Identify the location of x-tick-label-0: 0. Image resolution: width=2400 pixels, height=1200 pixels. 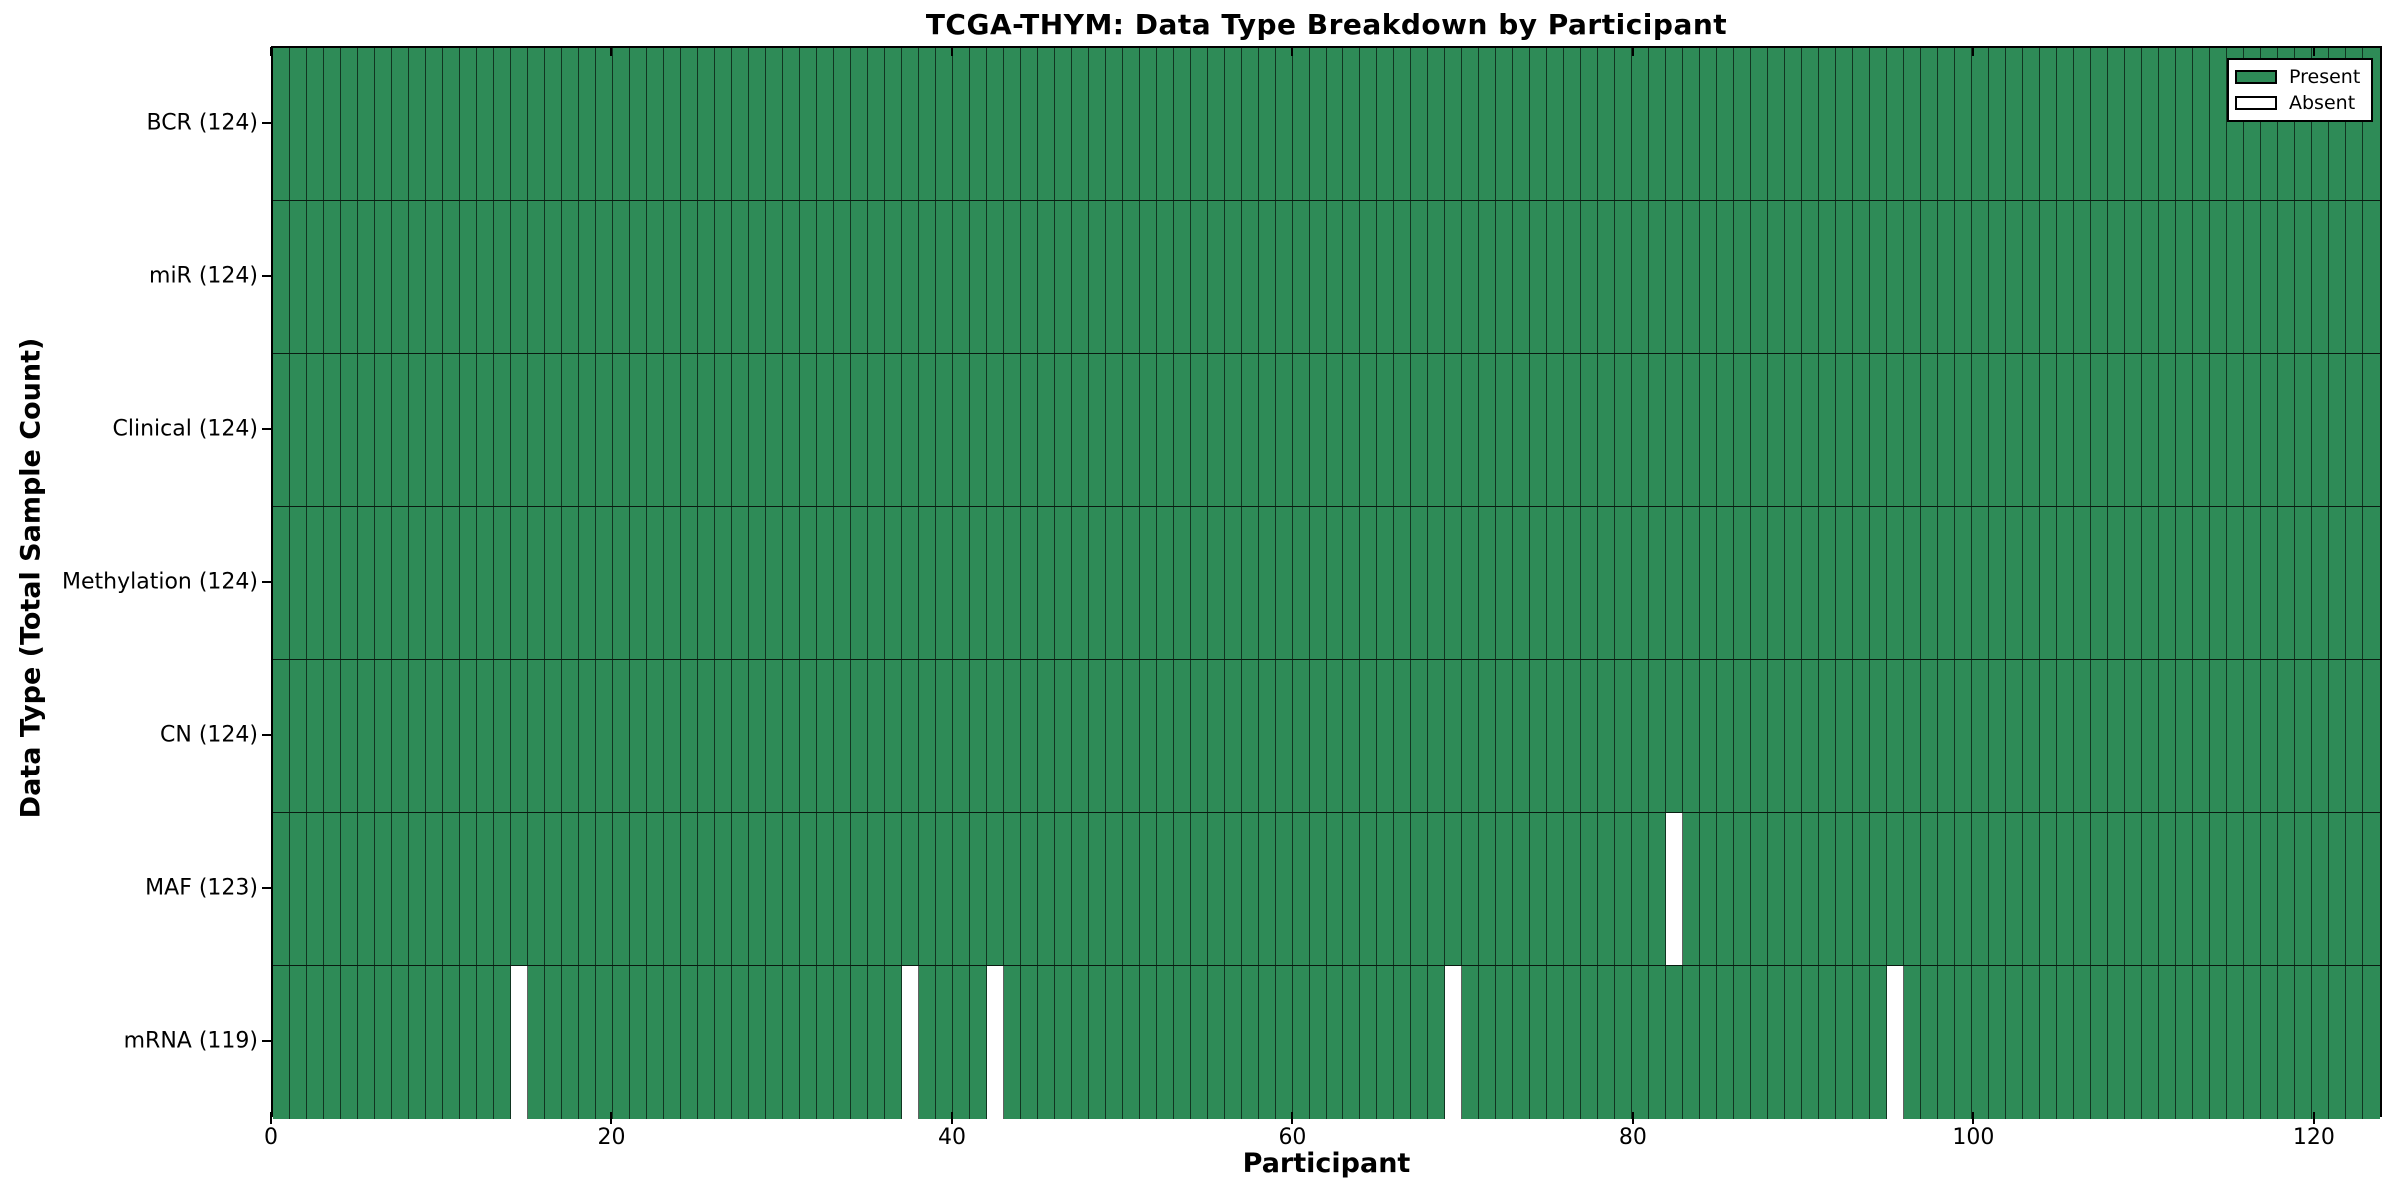
(271, 1137).